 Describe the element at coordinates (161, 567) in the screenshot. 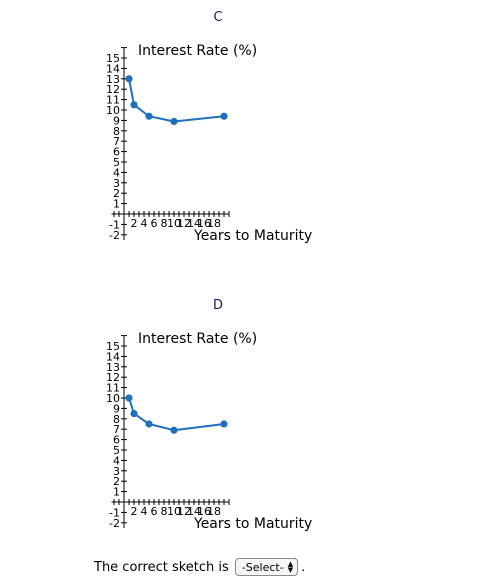

I see `answer-label: The correct sketch is` at that location.